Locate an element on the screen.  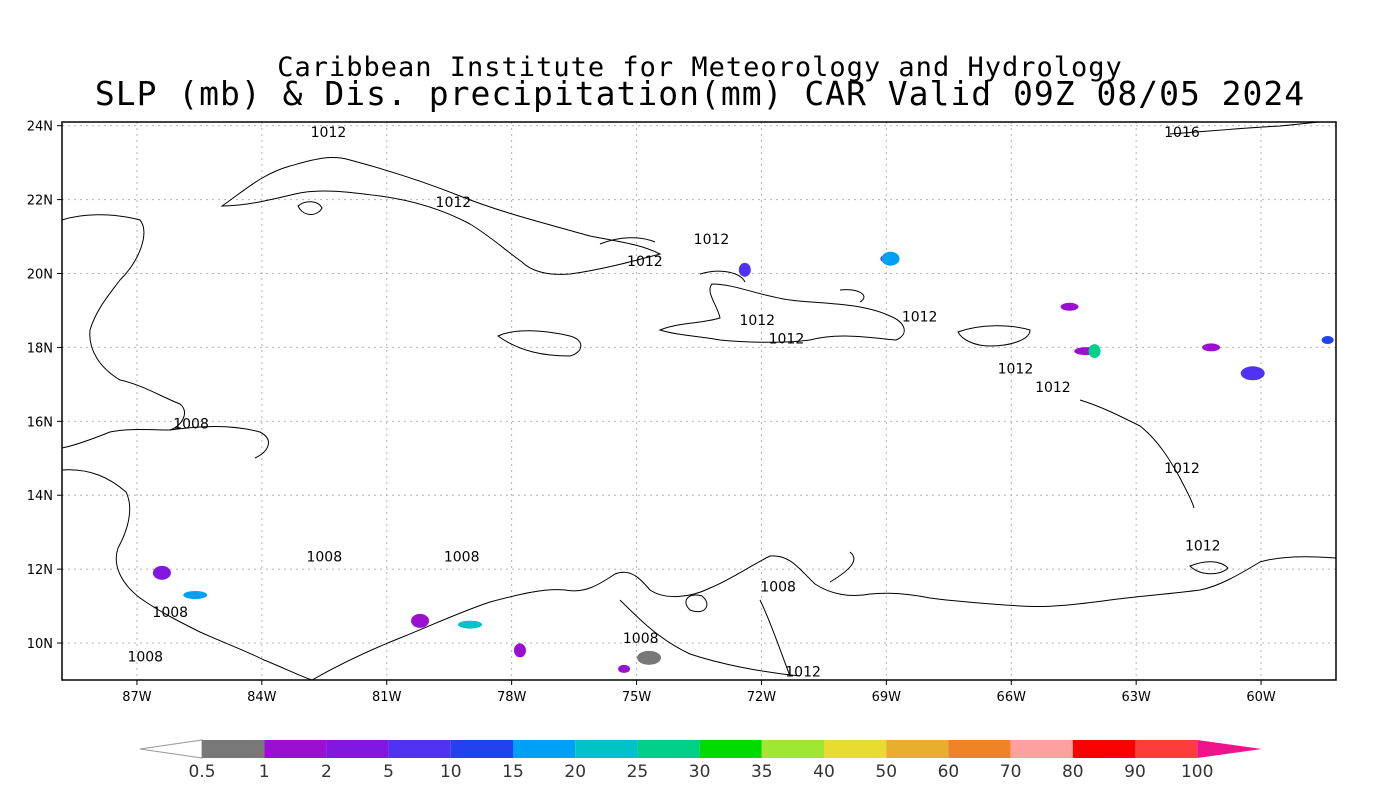
lat-tick-label: 16N is located at coordinates (40, 422).